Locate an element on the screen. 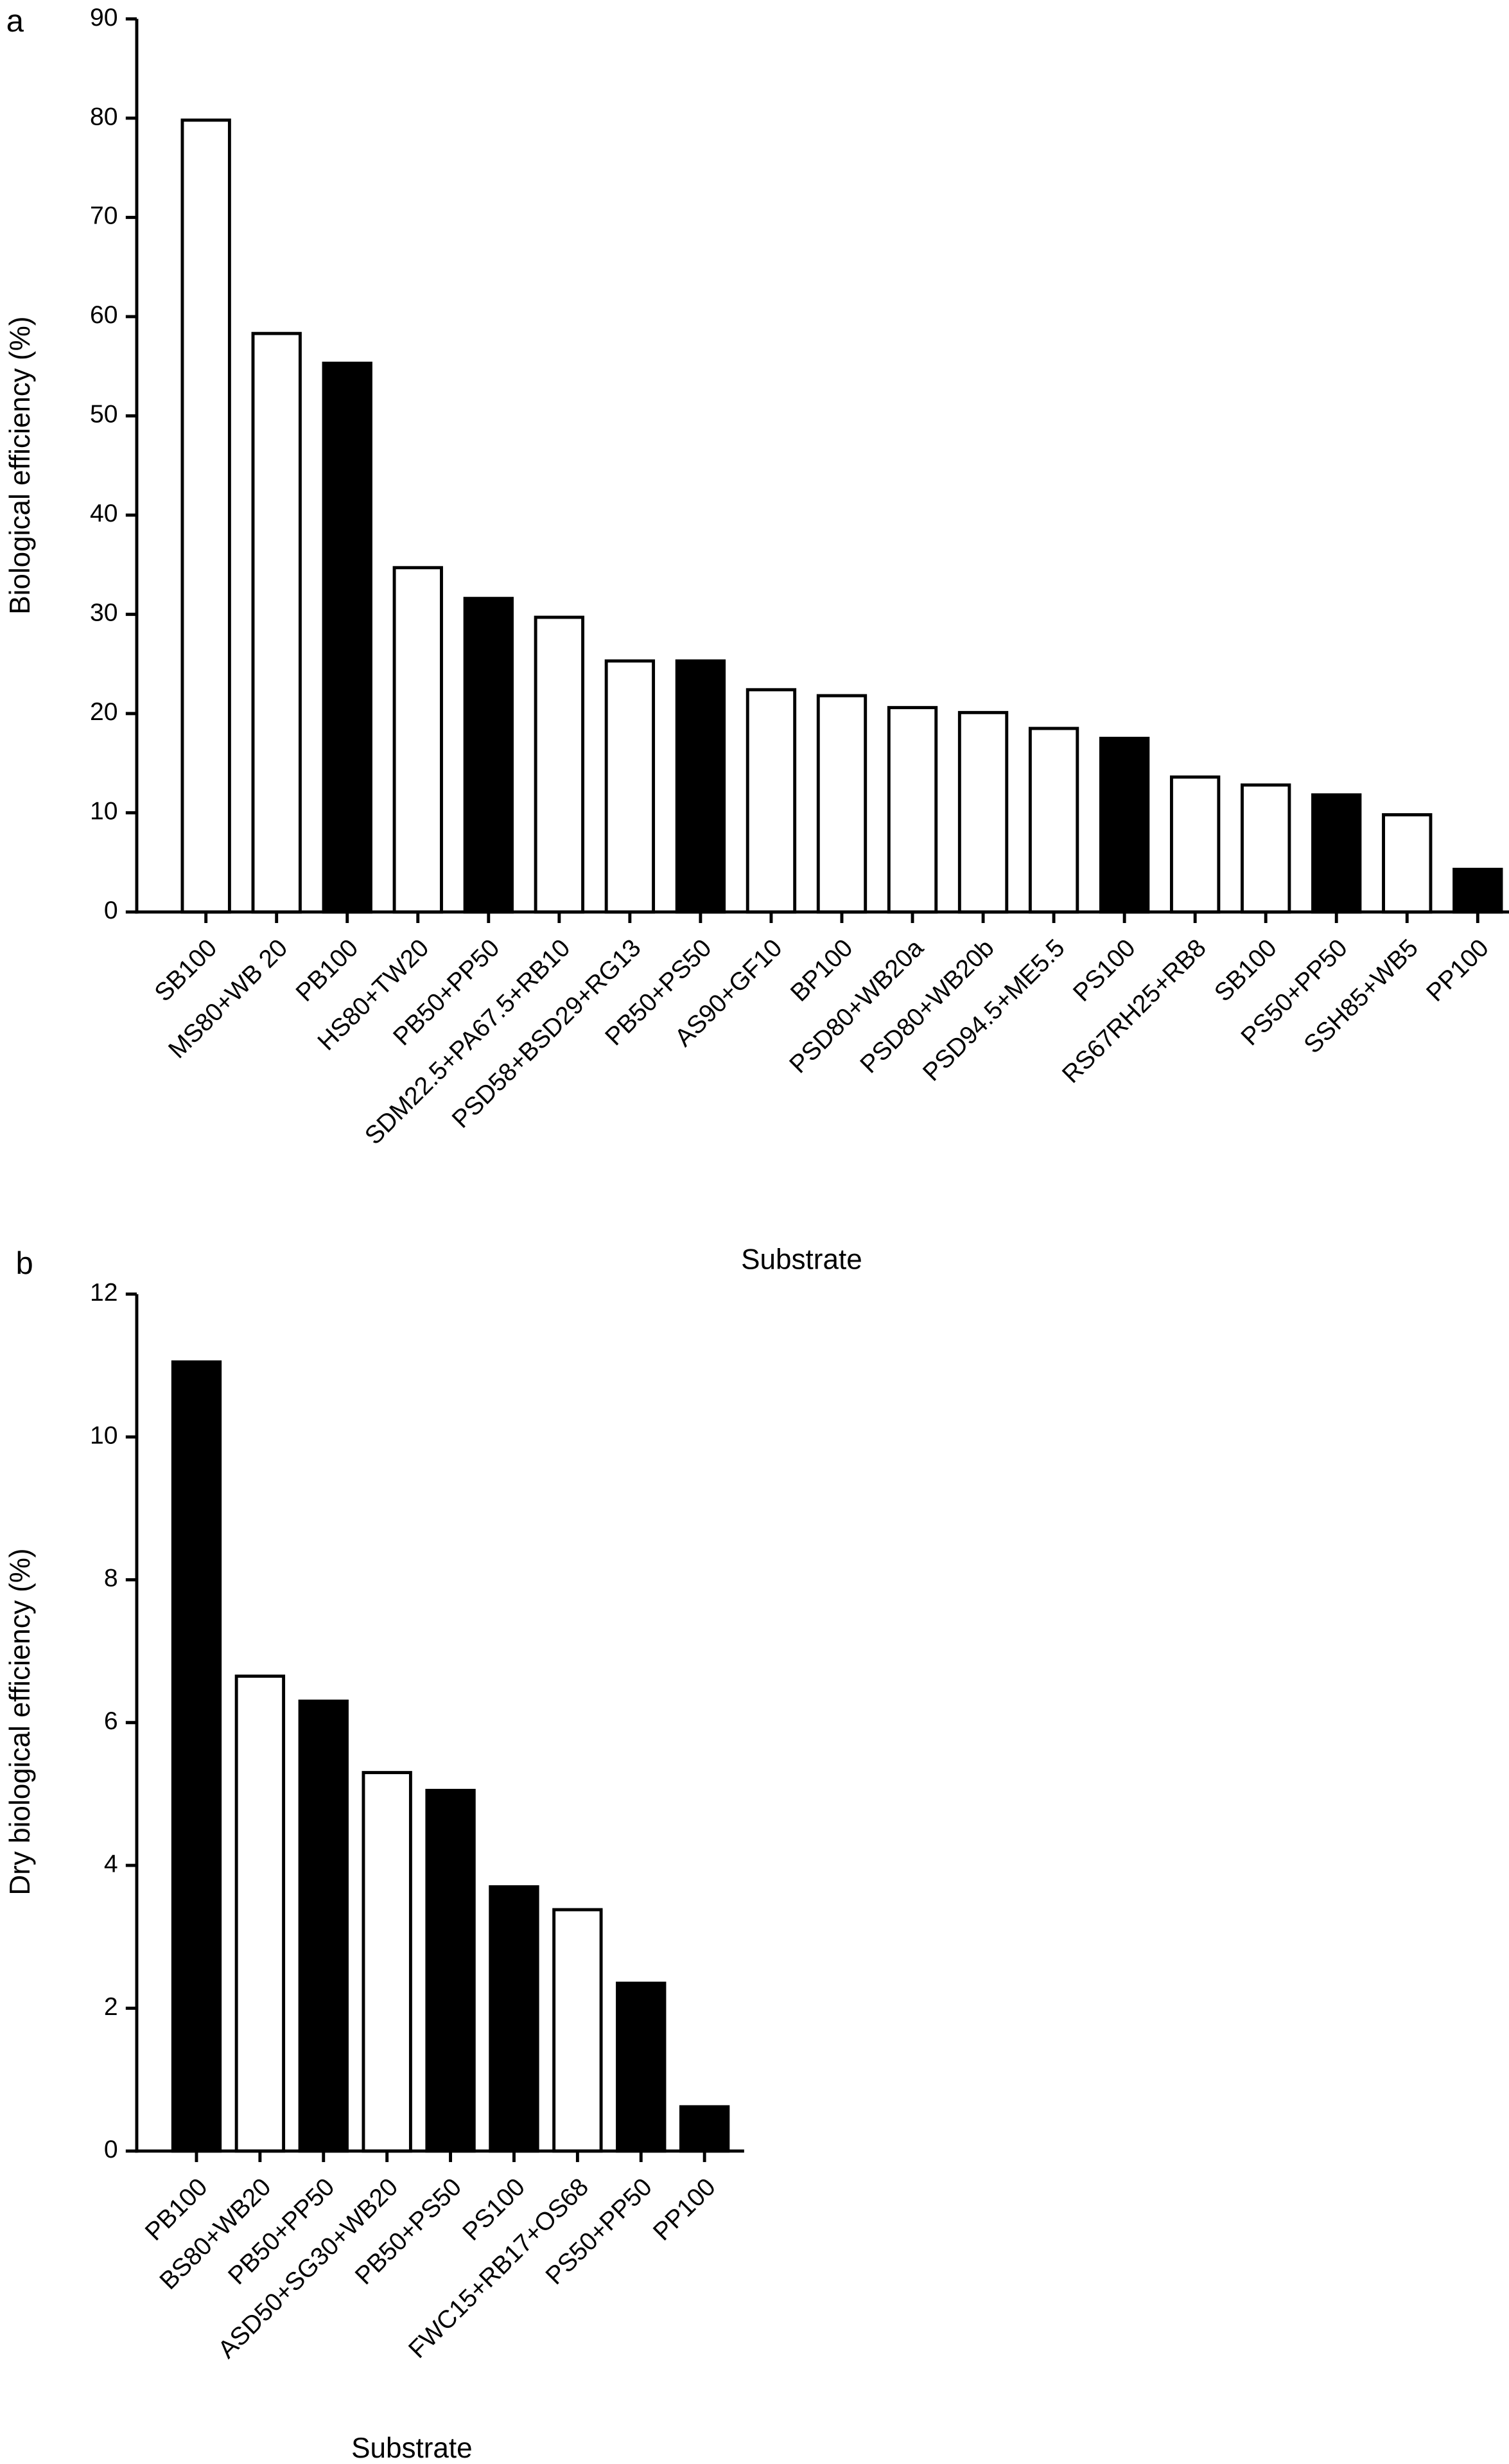 This screenshot has height=2464, width=1509. y-tick-label: 20 is located at coordinates (104, 712).